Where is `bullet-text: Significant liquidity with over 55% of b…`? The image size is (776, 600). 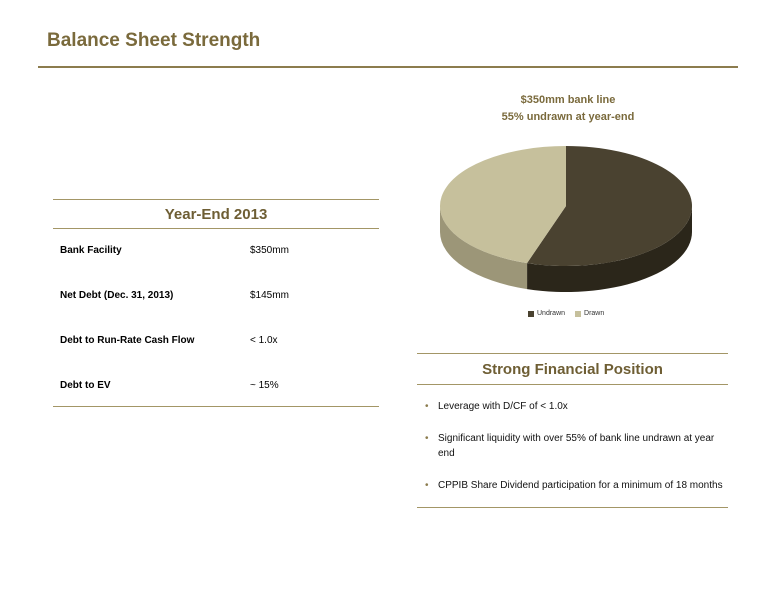 bullet-text: Significant liquidity with over 55% of b… is located at coordinates (576, 446).